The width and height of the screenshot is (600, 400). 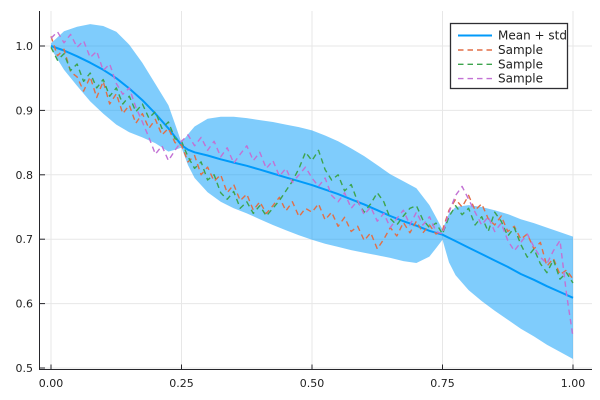 I want to click on legend-entry-sample-3: Sample, so click(x=500, y=79).